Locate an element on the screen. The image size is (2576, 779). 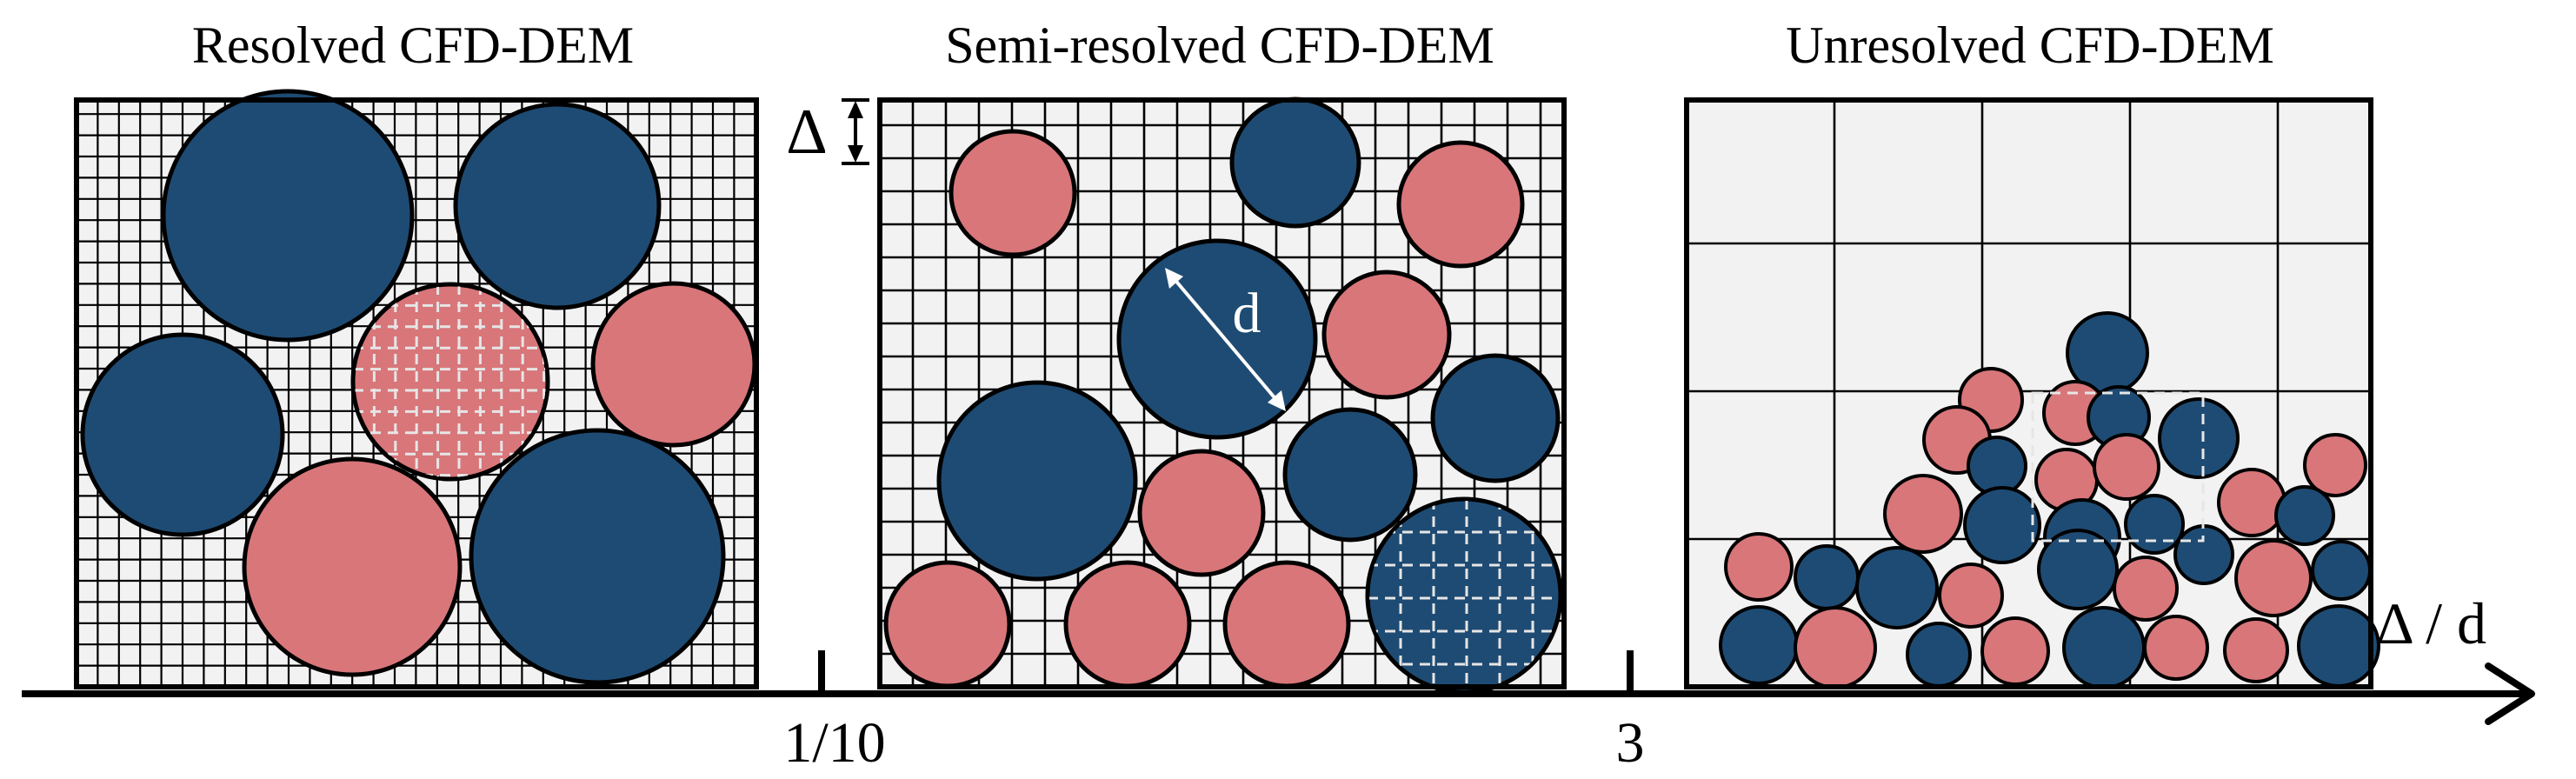
axis-label: Δ / d is located at coordinates (2431, 623).